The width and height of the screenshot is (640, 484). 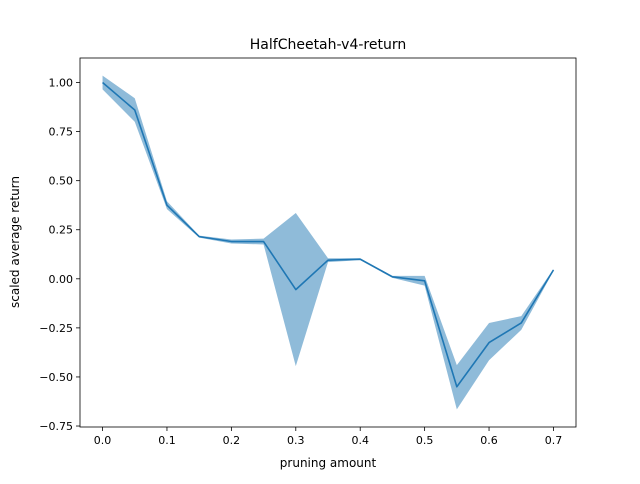 What do you see at coordinates (56, 426) in the screenshot?
I see `y-tick-label: −0.75` at bounding box center [56, 426].